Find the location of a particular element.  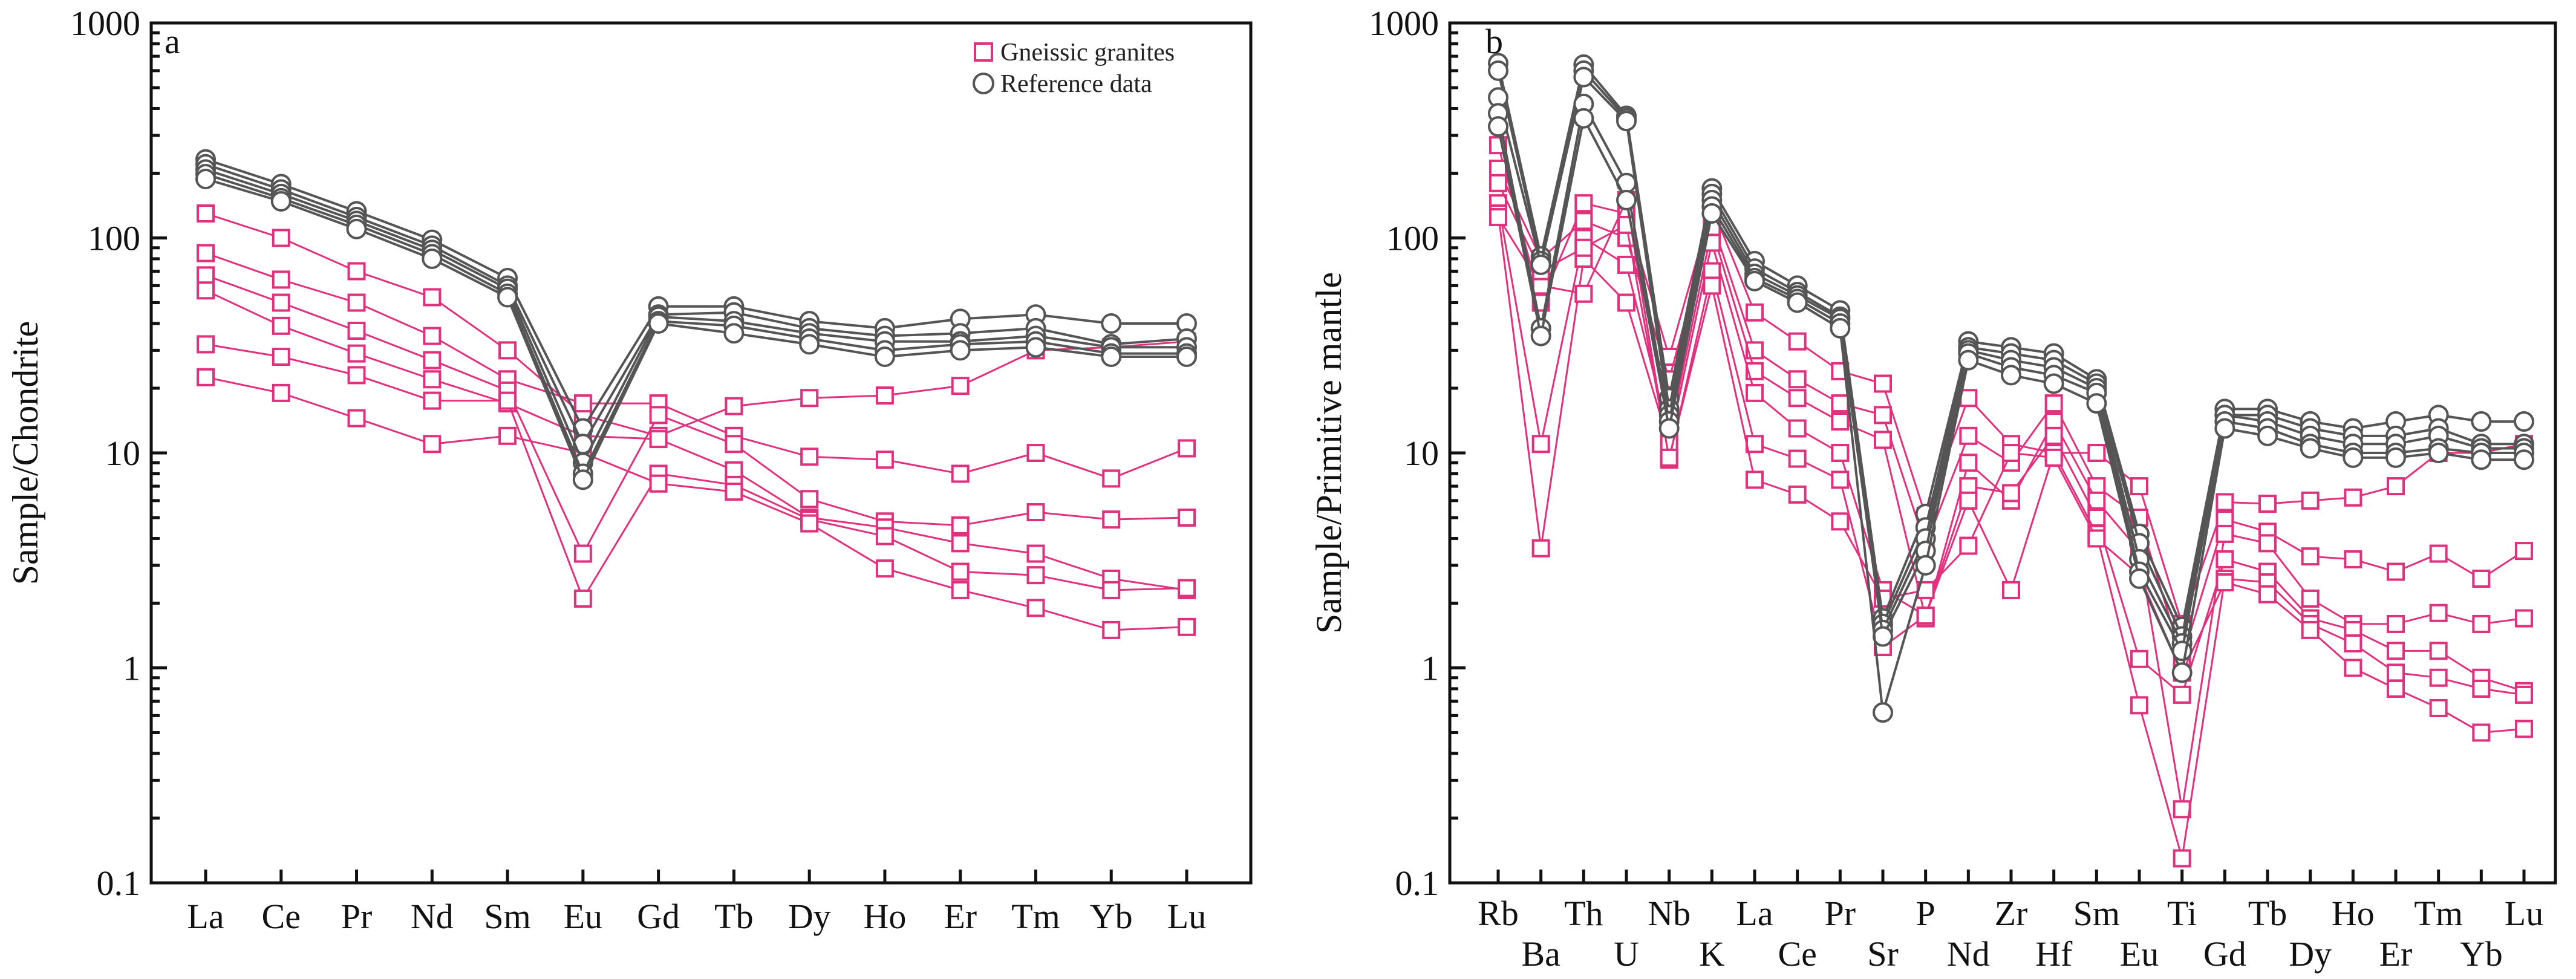

x-tick-label: Nd is located at coordinates (432, 916).